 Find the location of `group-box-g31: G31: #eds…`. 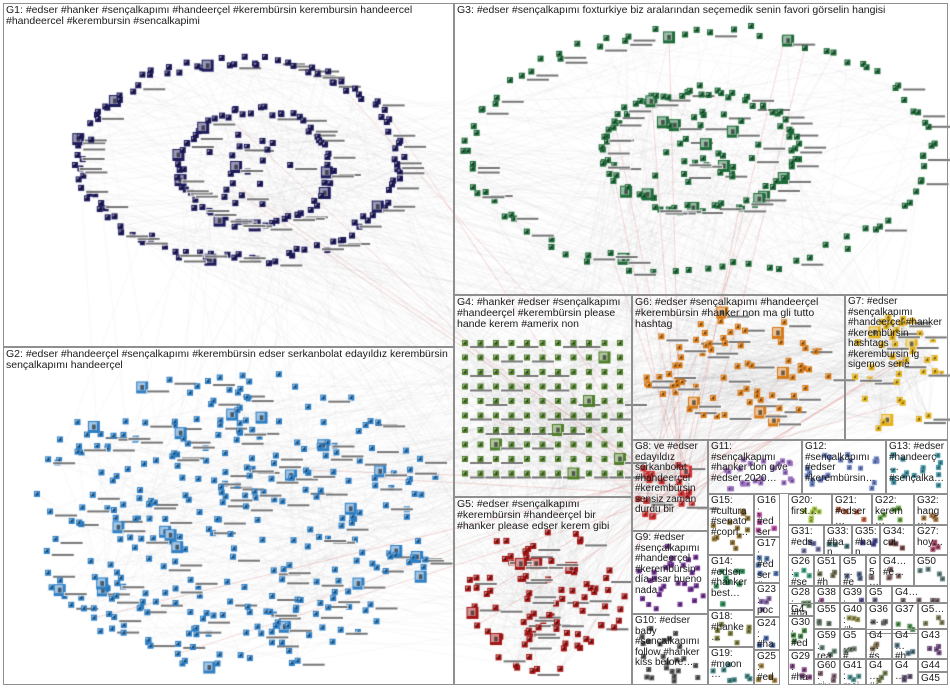

group-box-g31: G31: #eds… is located at coordinates (806, 540).